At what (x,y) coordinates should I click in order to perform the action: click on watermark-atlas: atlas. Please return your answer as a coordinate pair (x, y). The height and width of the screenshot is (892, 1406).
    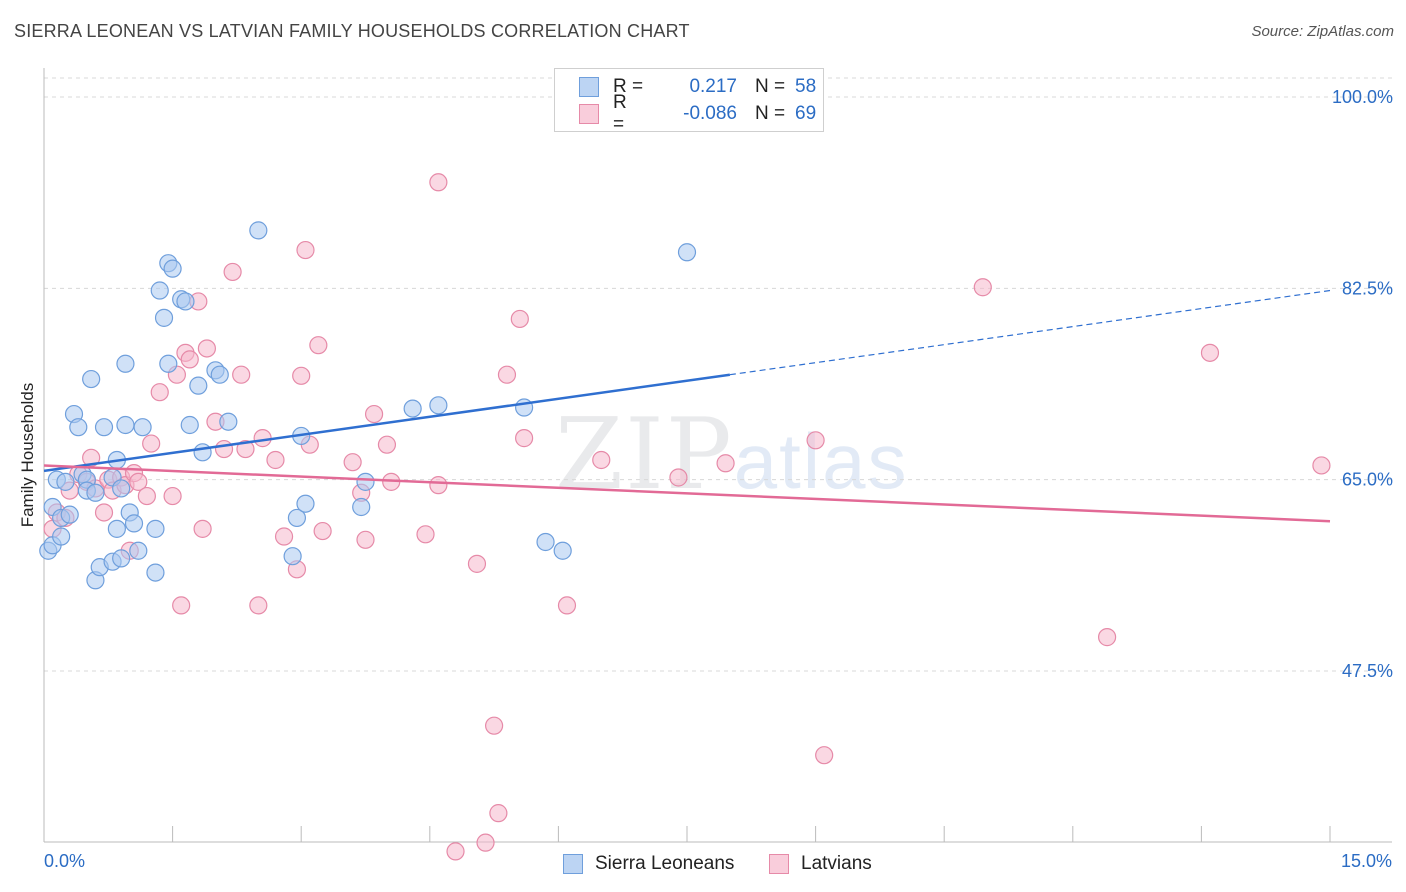
    Looking at the image, I should click on (821, 461).